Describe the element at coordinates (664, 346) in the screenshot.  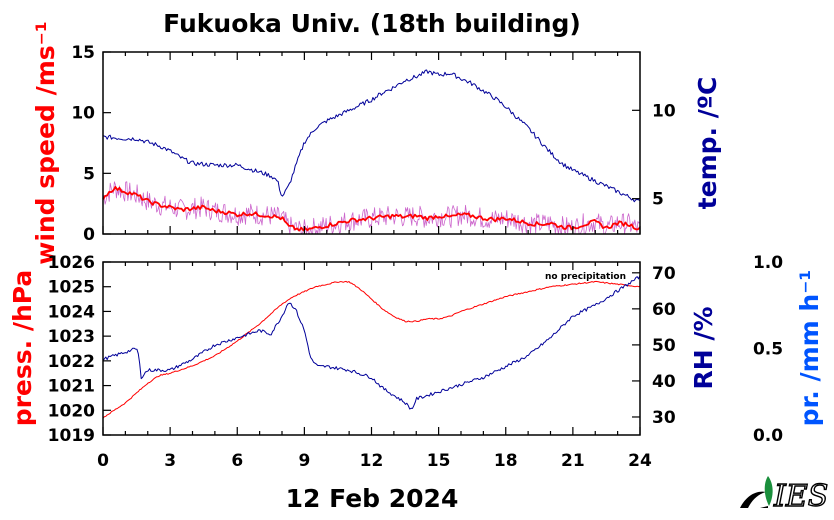
I see `humidity-tick-label: 50` at that location.